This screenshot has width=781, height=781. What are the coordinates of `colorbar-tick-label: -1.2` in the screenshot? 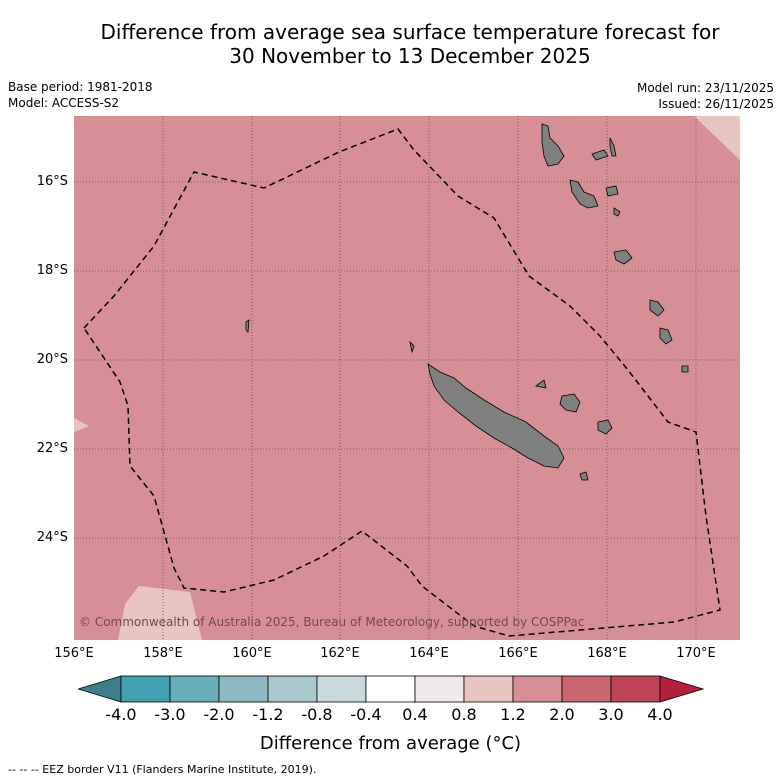 It's located at (268, 714).